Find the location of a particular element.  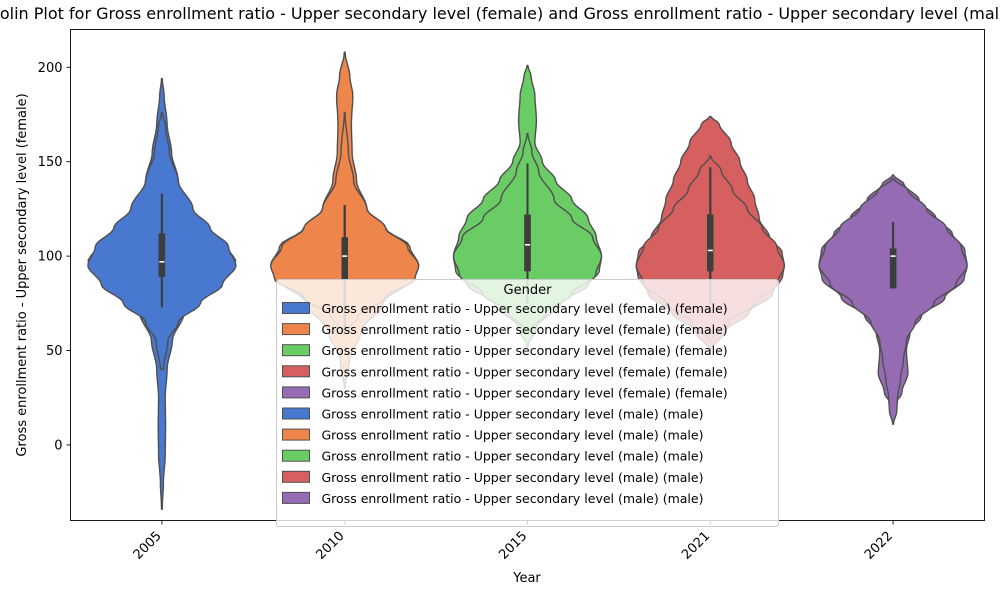

y-tick-label: 200 is located at coordinates (50, 68).